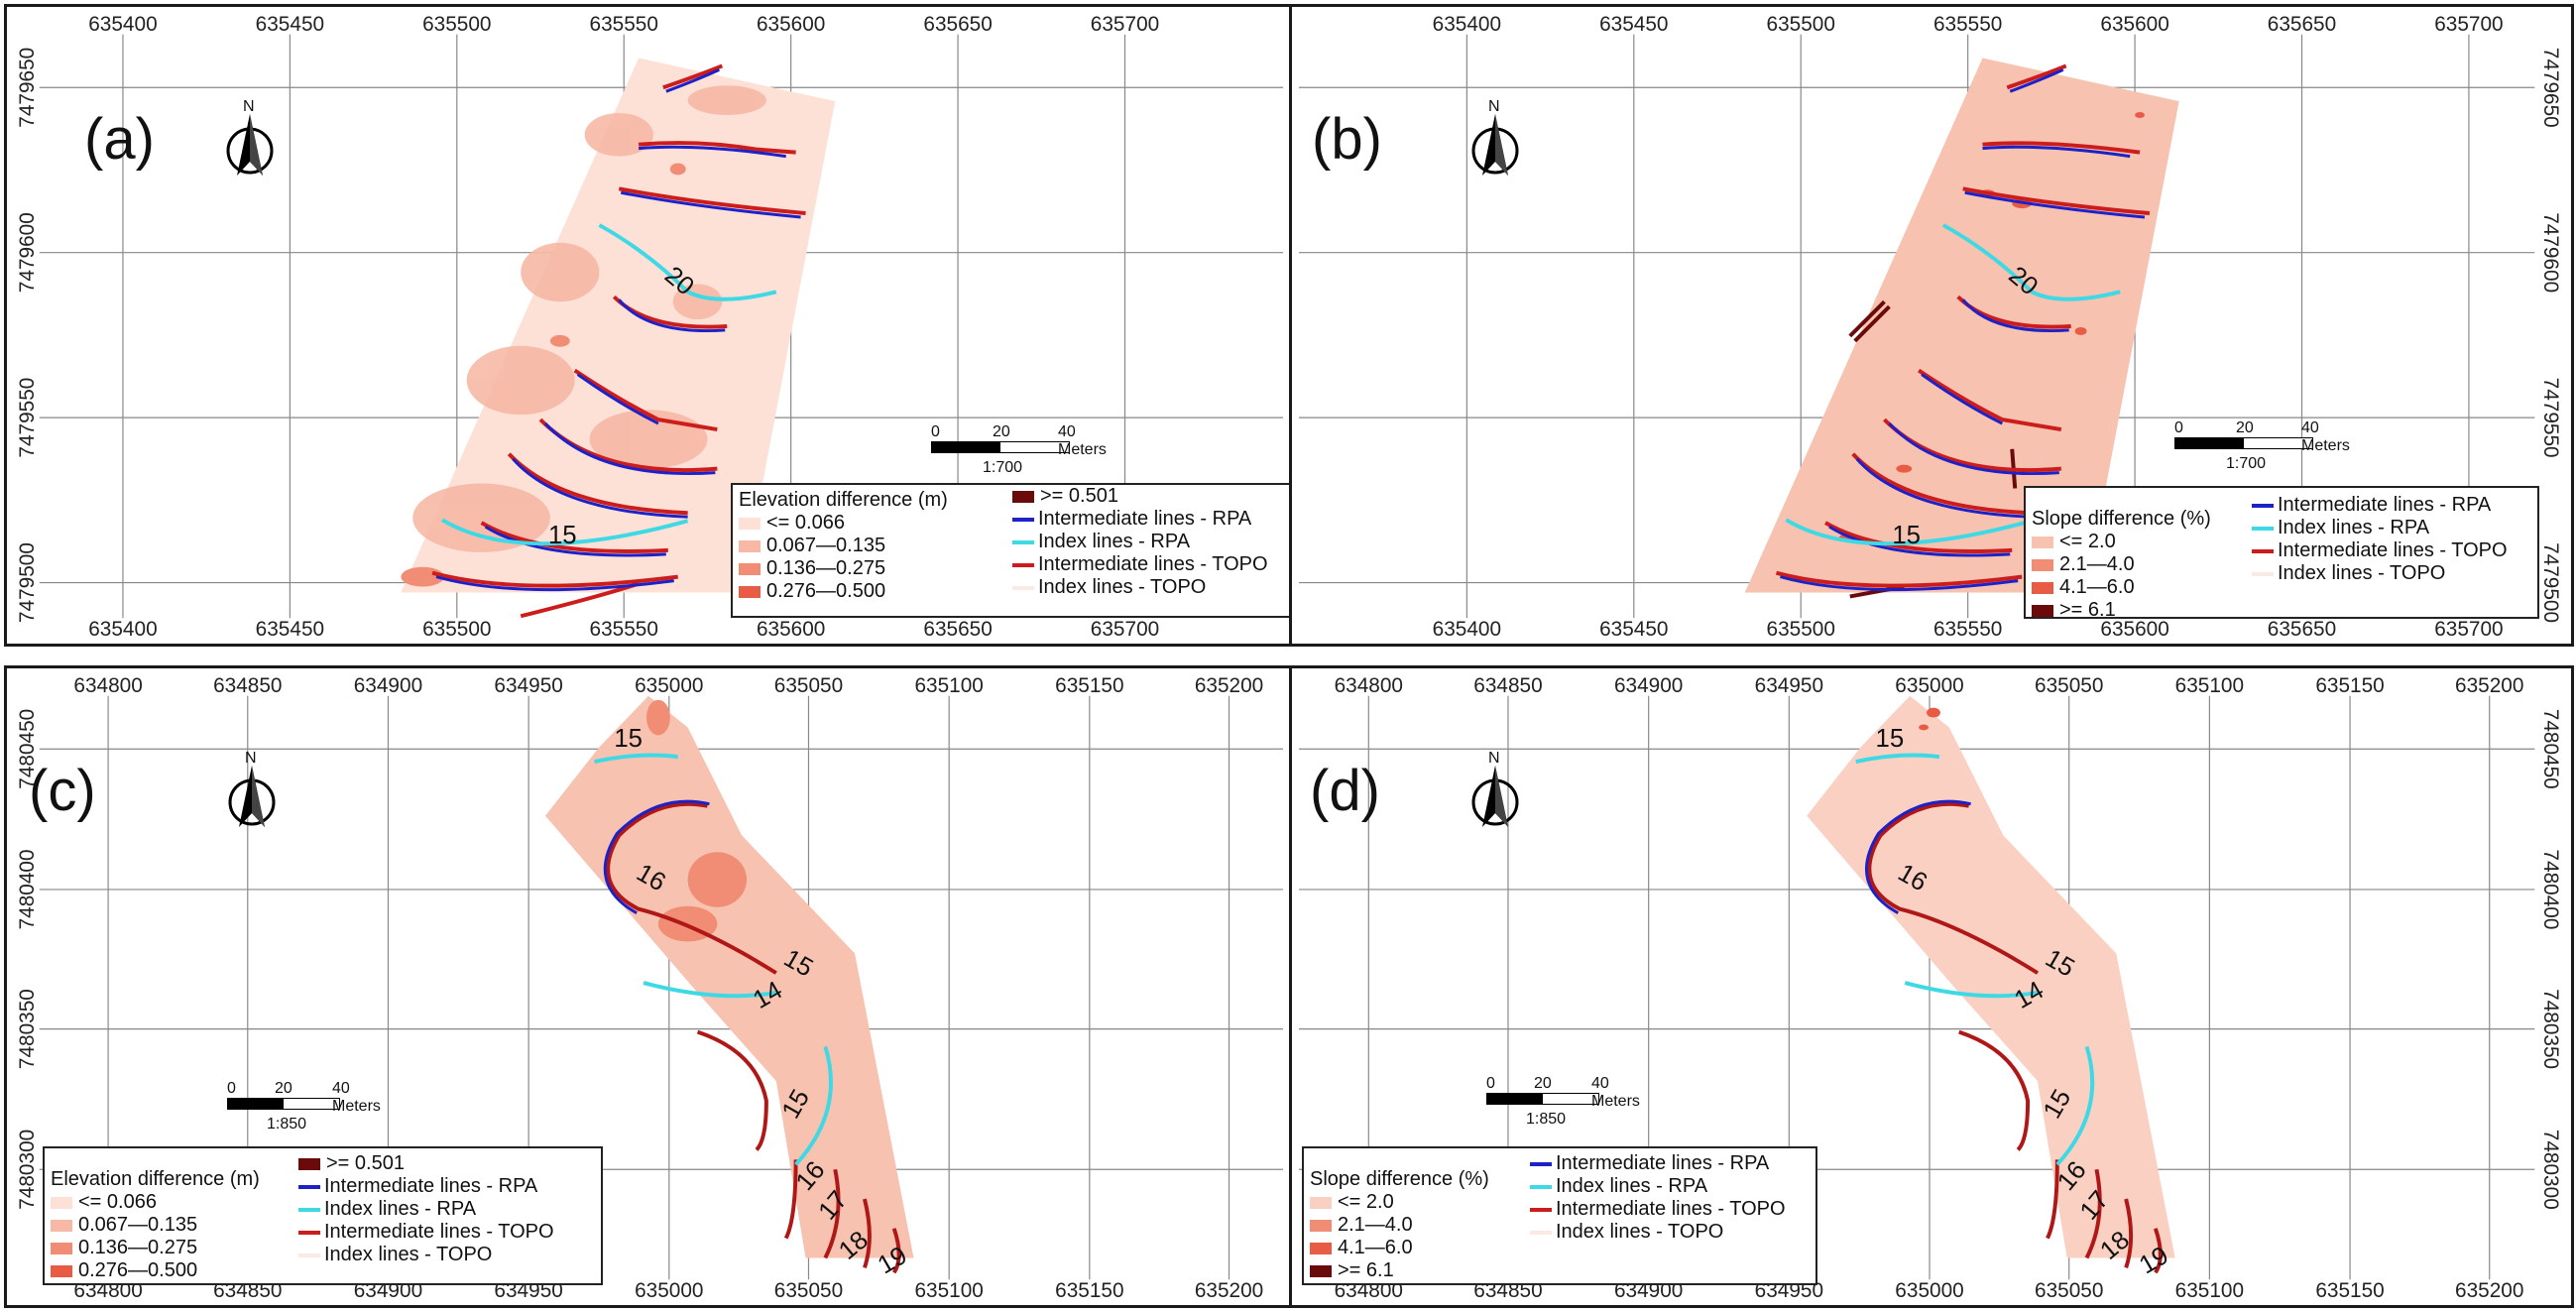  I want to click on y-ticks-right: 7479650 7479600 7479550 7479500, so click(2551, 335).